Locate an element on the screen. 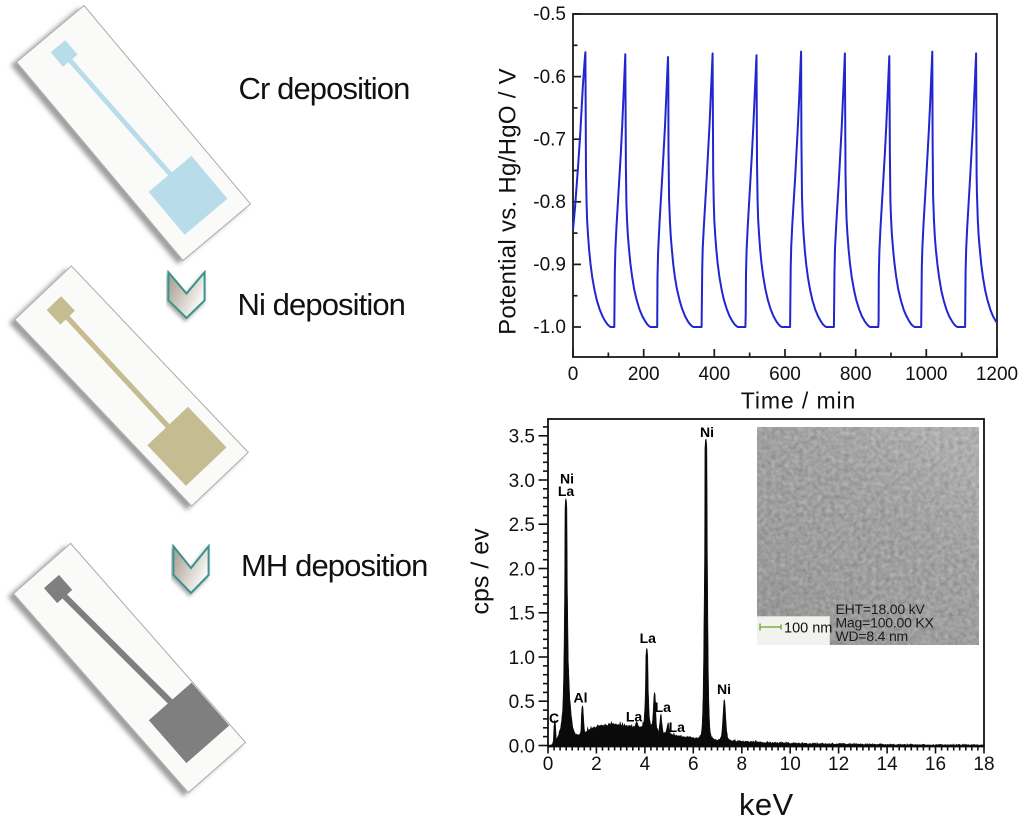  svg-text: 1200 is located at coordinates (997, 374).